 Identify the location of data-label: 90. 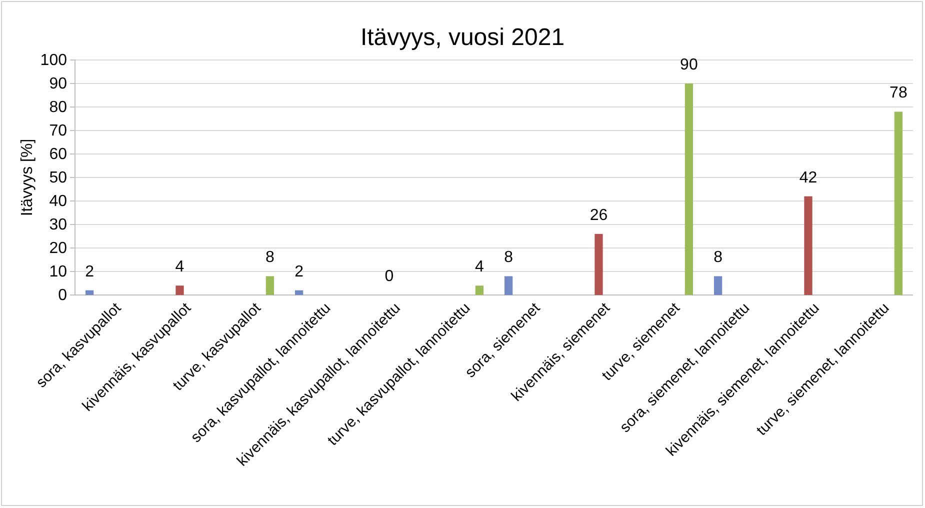
(689, 65).